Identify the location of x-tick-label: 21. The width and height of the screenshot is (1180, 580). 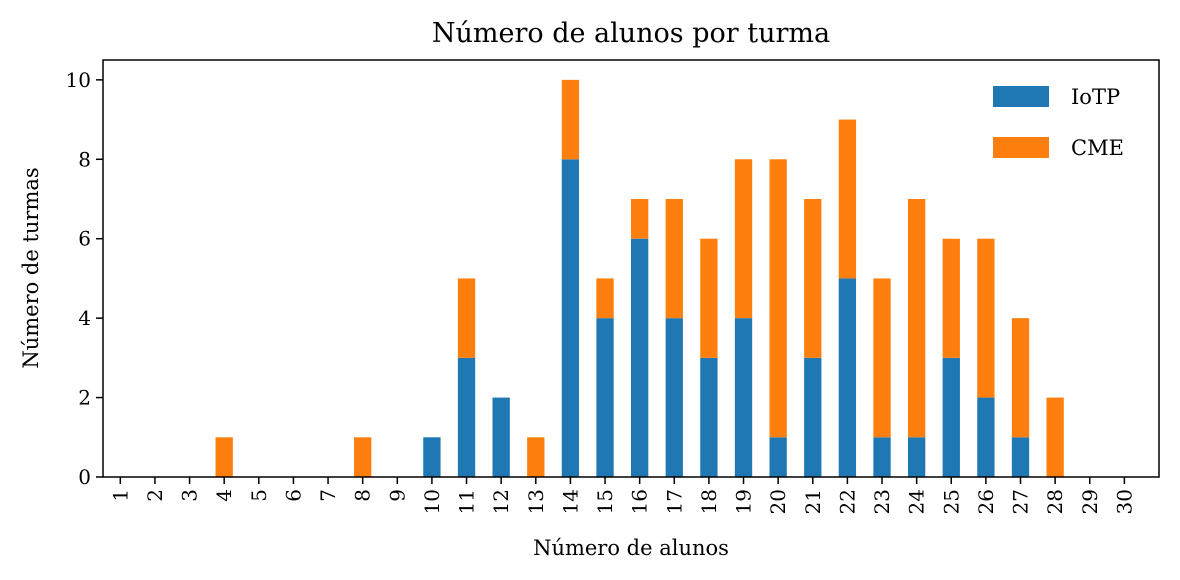
(813, 501).